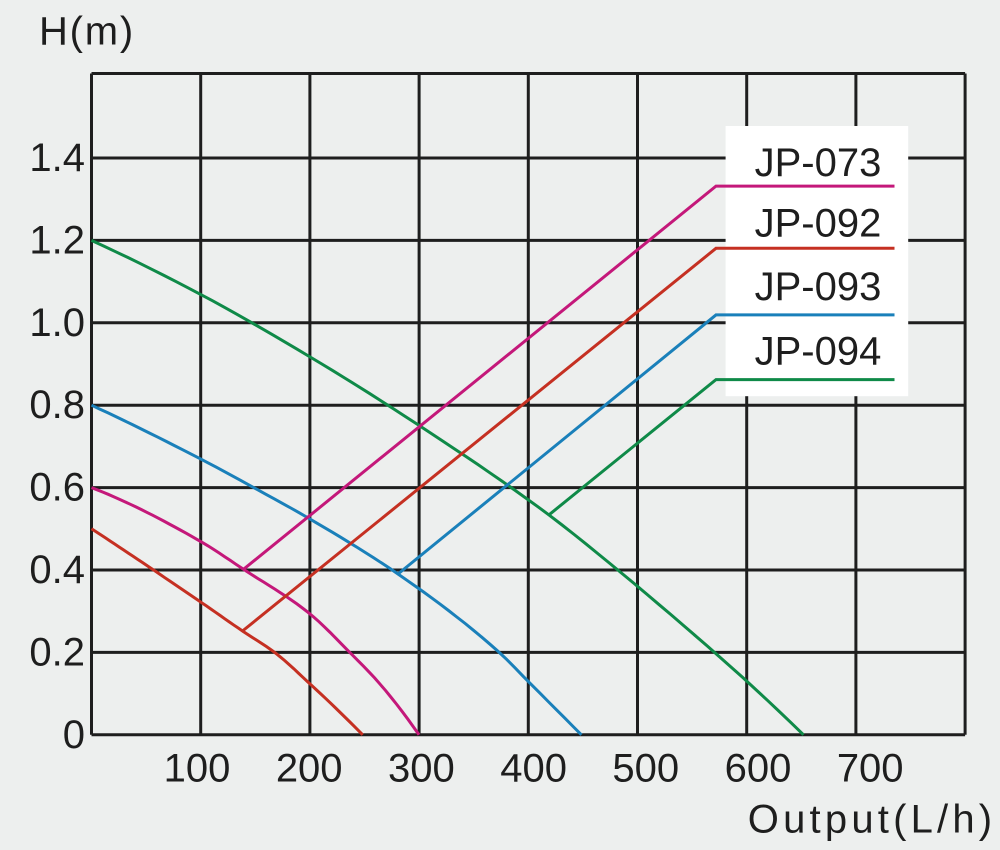 The image size is (1000, 850). Describe the element at coordinates (57, 570) in the screenshot. I see `svg-text: 0.4` at that location.